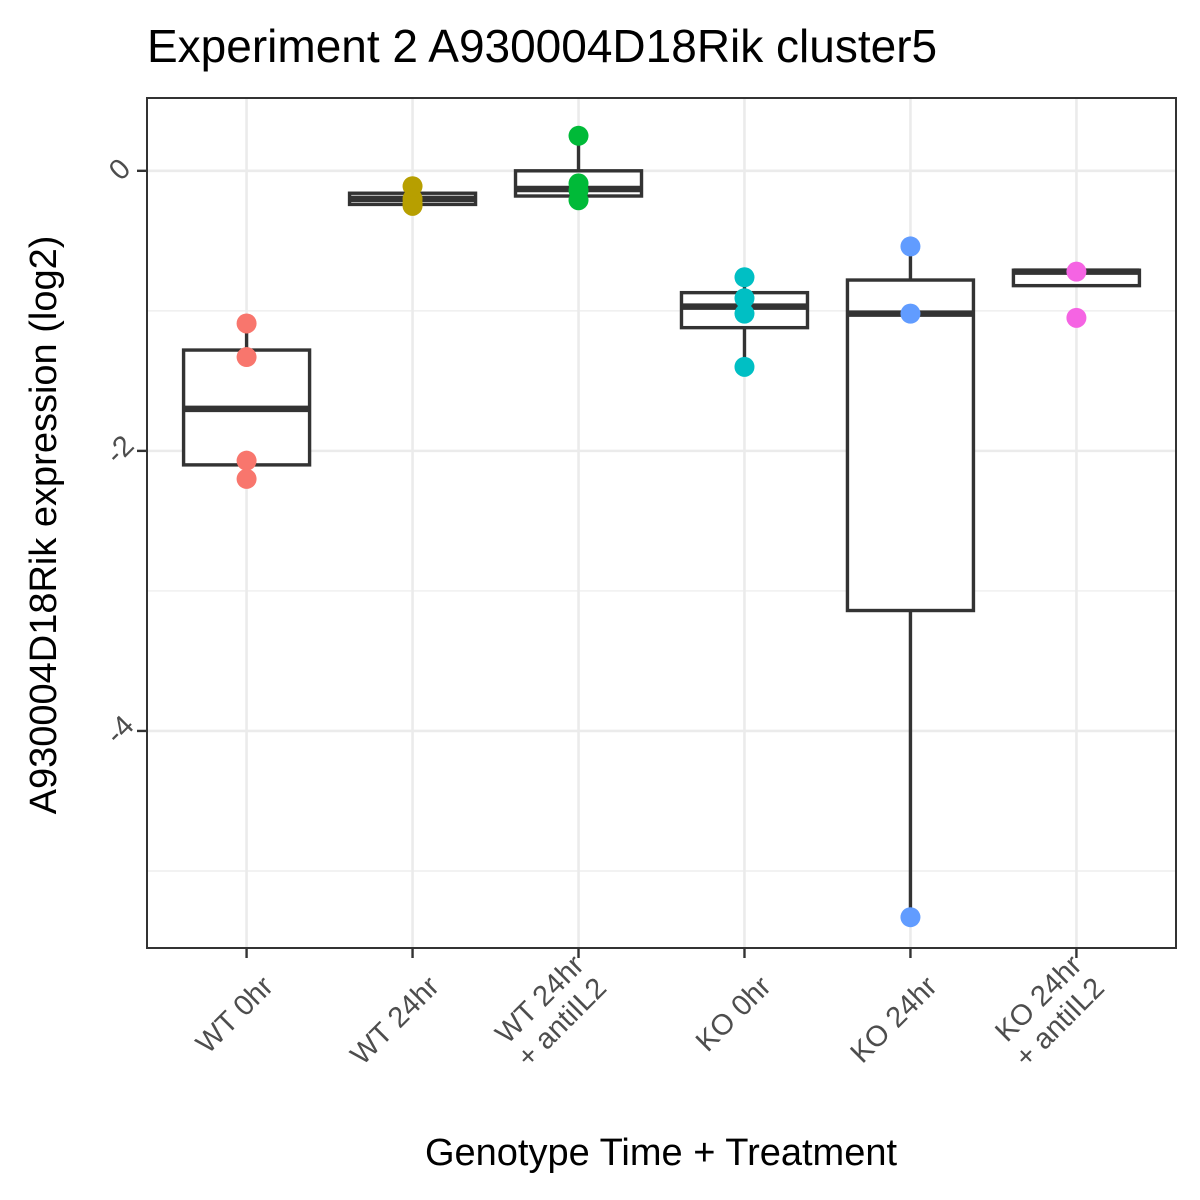  I want to click on x-tick-label-line: KO 24hr, so click(894, 1019).